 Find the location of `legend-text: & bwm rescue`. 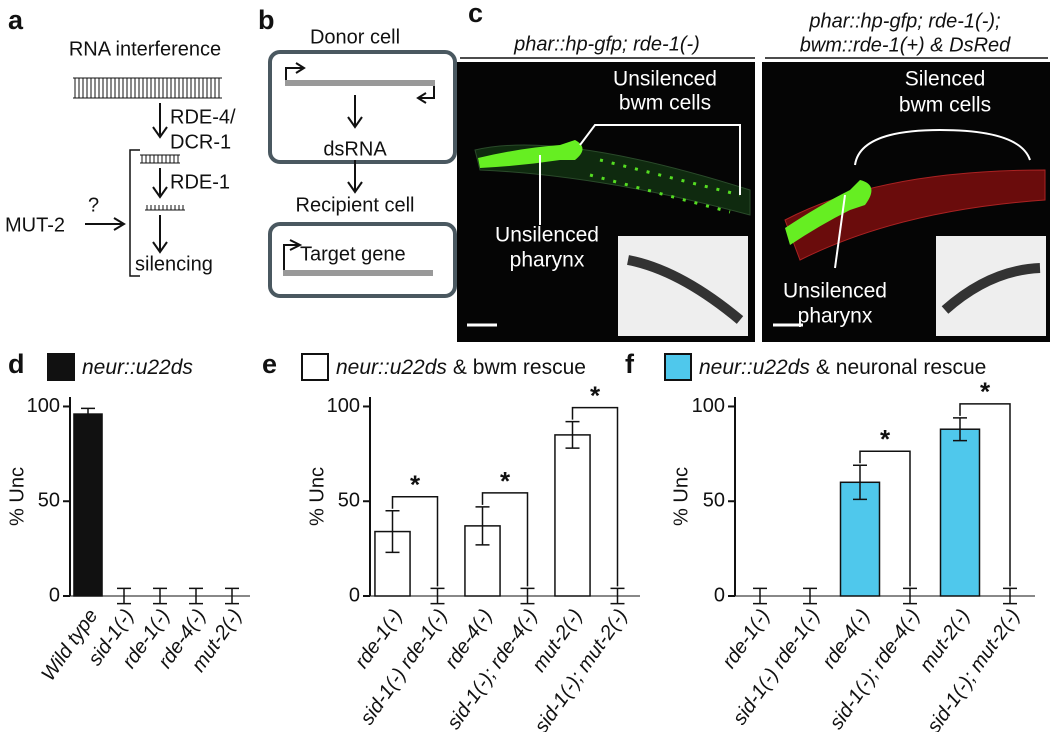

legend-text: & bwm rescue is located at coordinates (519, 367).